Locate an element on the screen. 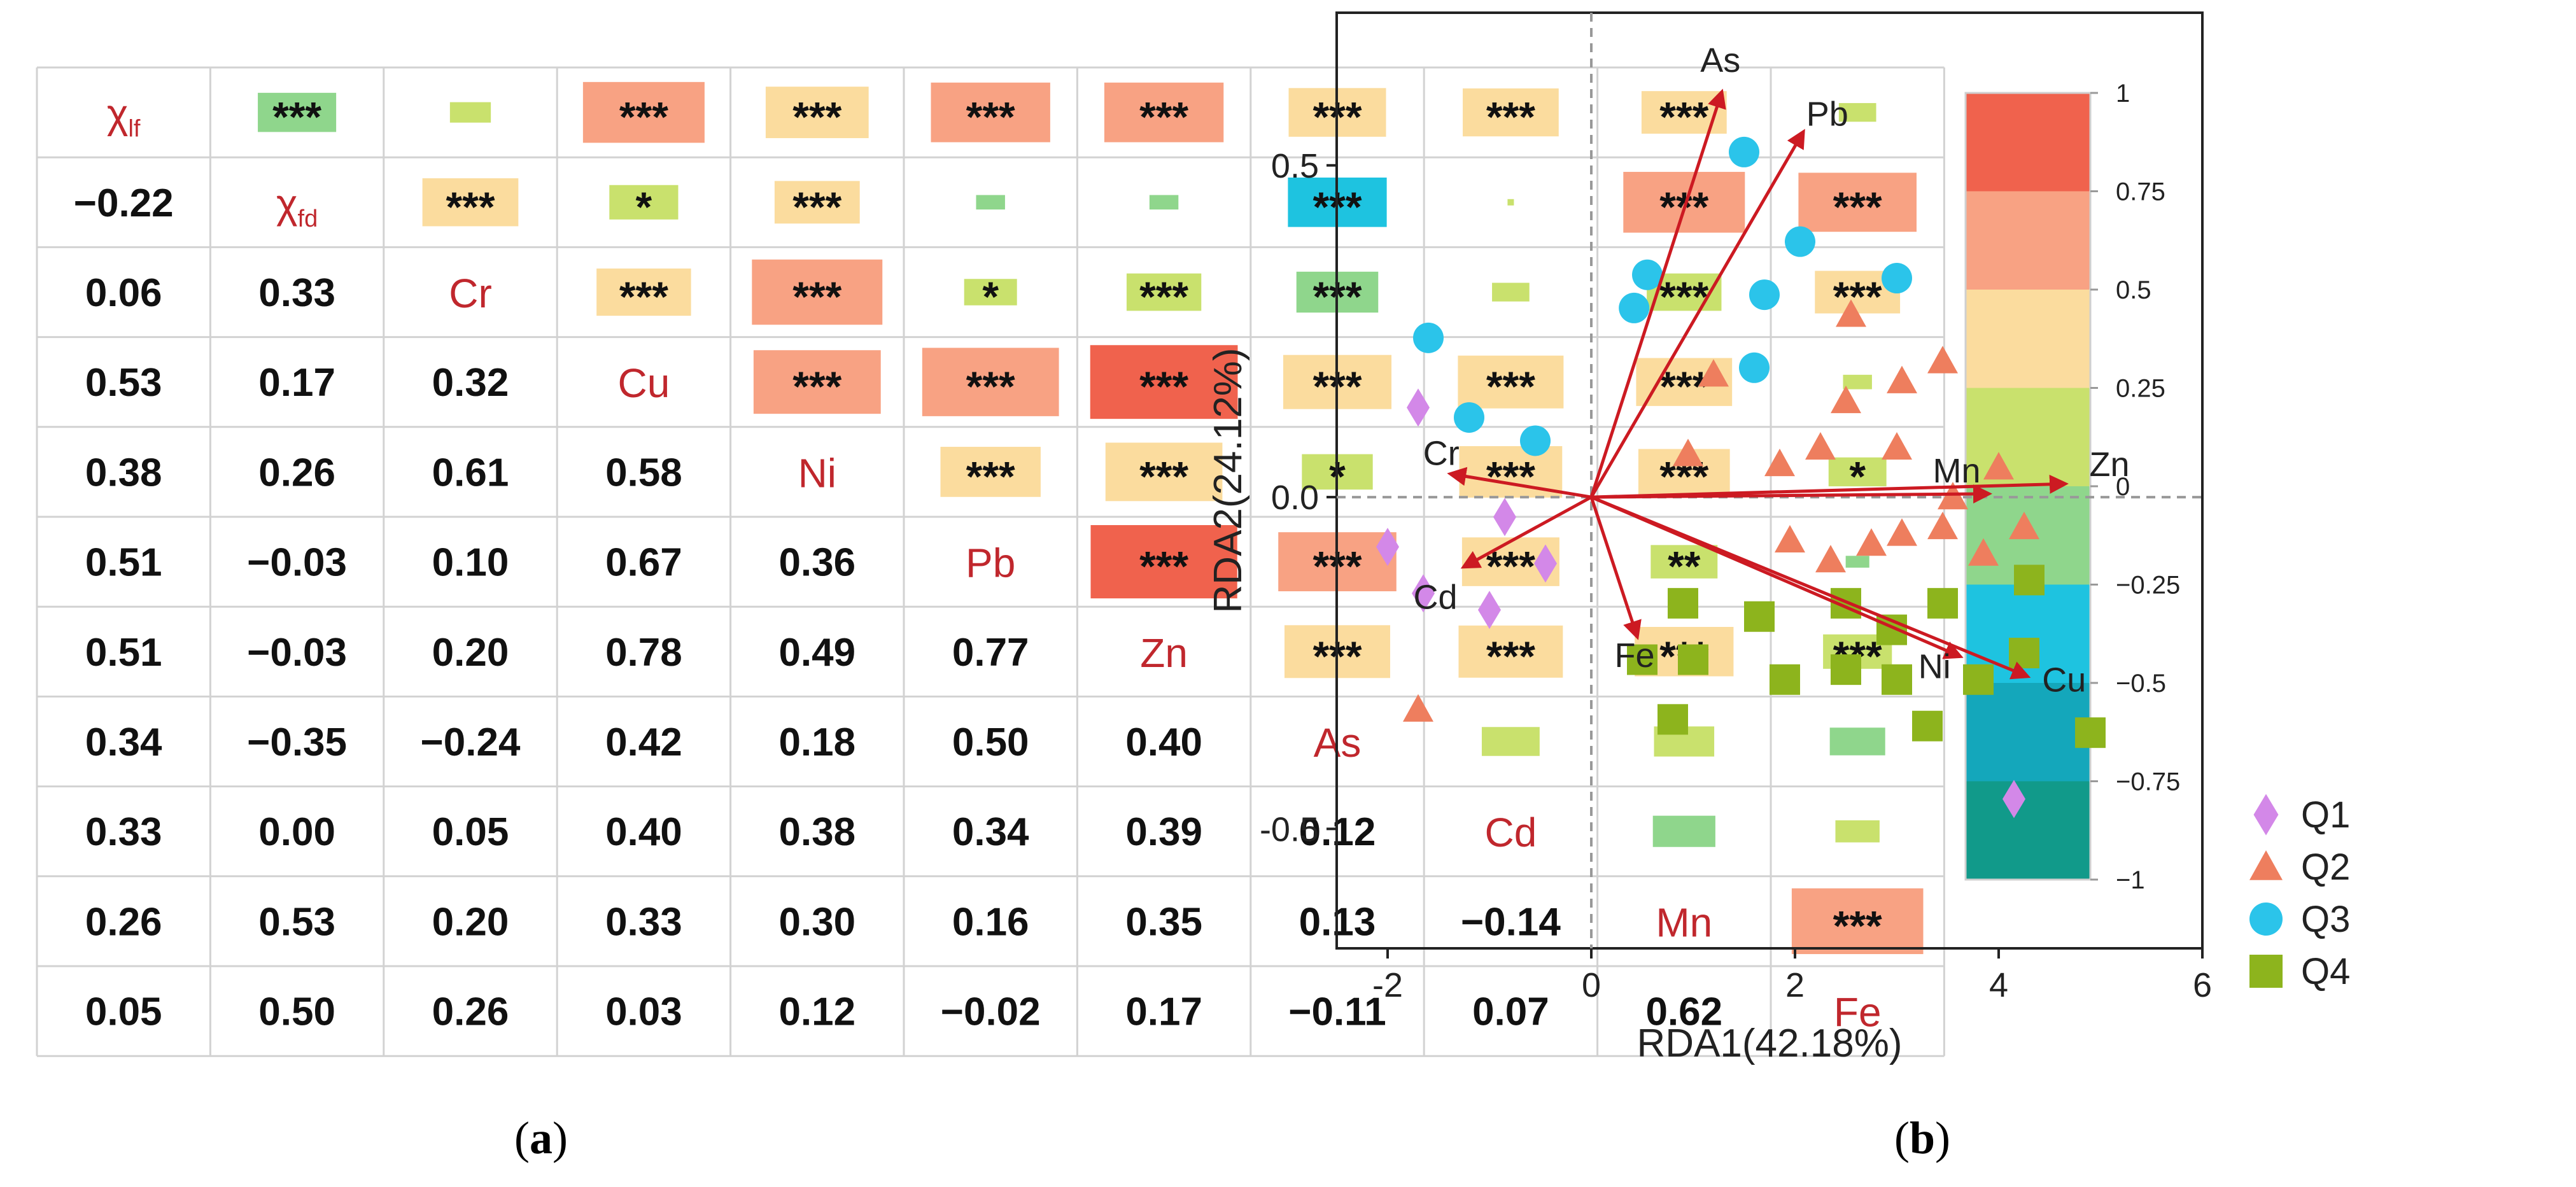 Image resolution: width=2576 pixels, height=1187 pixels. colorbar-tick-label: 0.5 is located at coordinates (2134, 290).